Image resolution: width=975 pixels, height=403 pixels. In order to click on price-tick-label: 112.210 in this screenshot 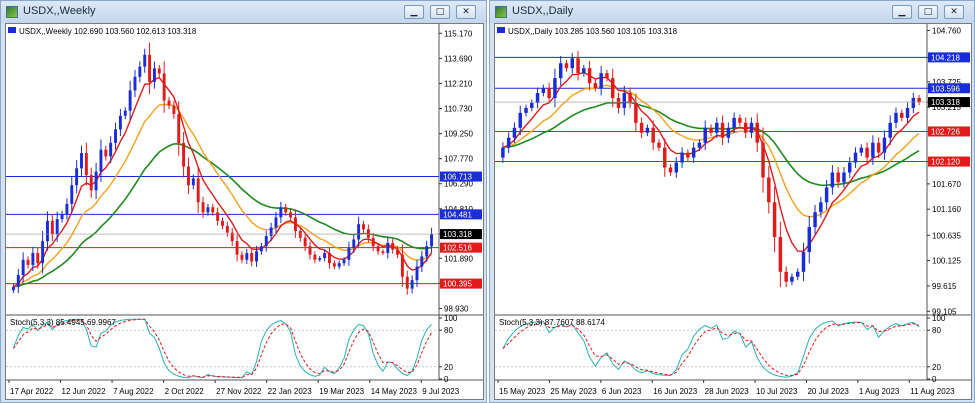, I will do `click(458, 83)`.